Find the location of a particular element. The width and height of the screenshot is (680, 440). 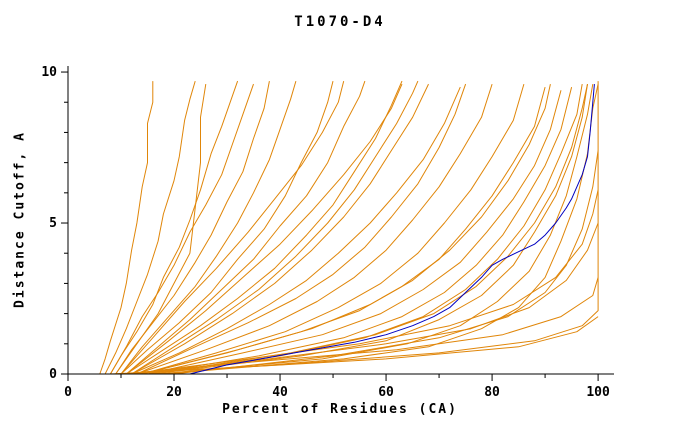

x-tick-label: 100 is located at coordinates (598, 392).